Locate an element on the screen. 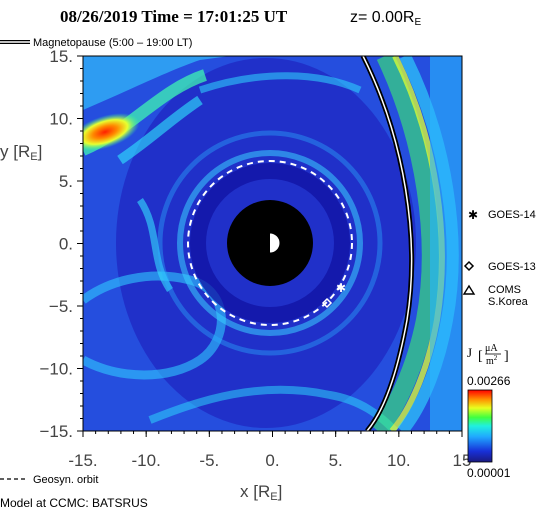 Image resolution: width=552 pixels, height=514 pixels. colorbar: J [ μA m2 ] 0.00266 0.00001 is located at coordinates (489, 411).